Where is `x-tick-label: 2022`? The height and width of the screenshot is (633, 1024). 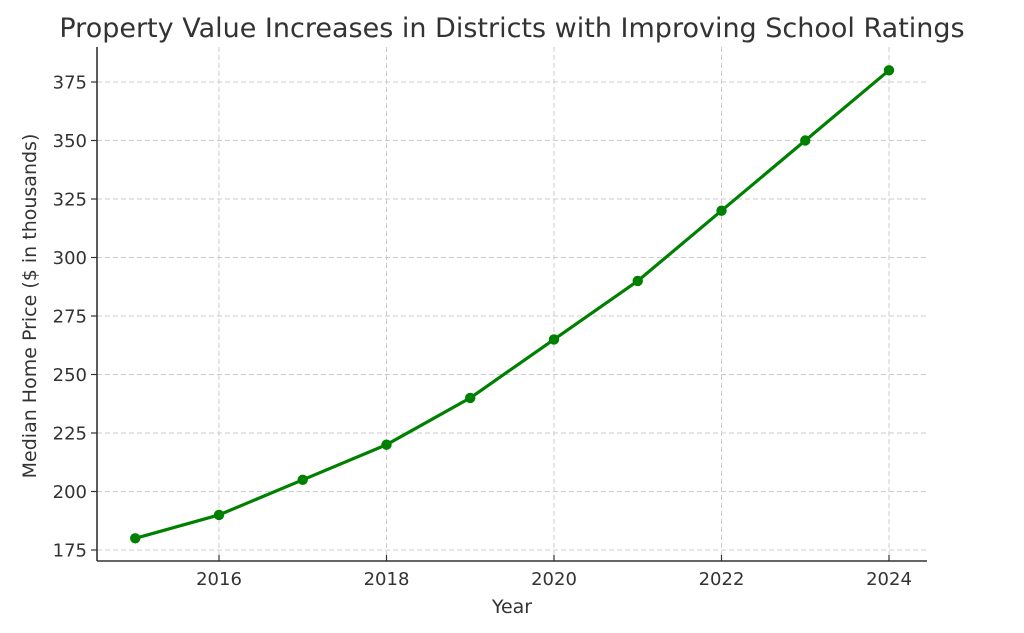 x-tick-label: 2022 is located at coordinates (722, 579).